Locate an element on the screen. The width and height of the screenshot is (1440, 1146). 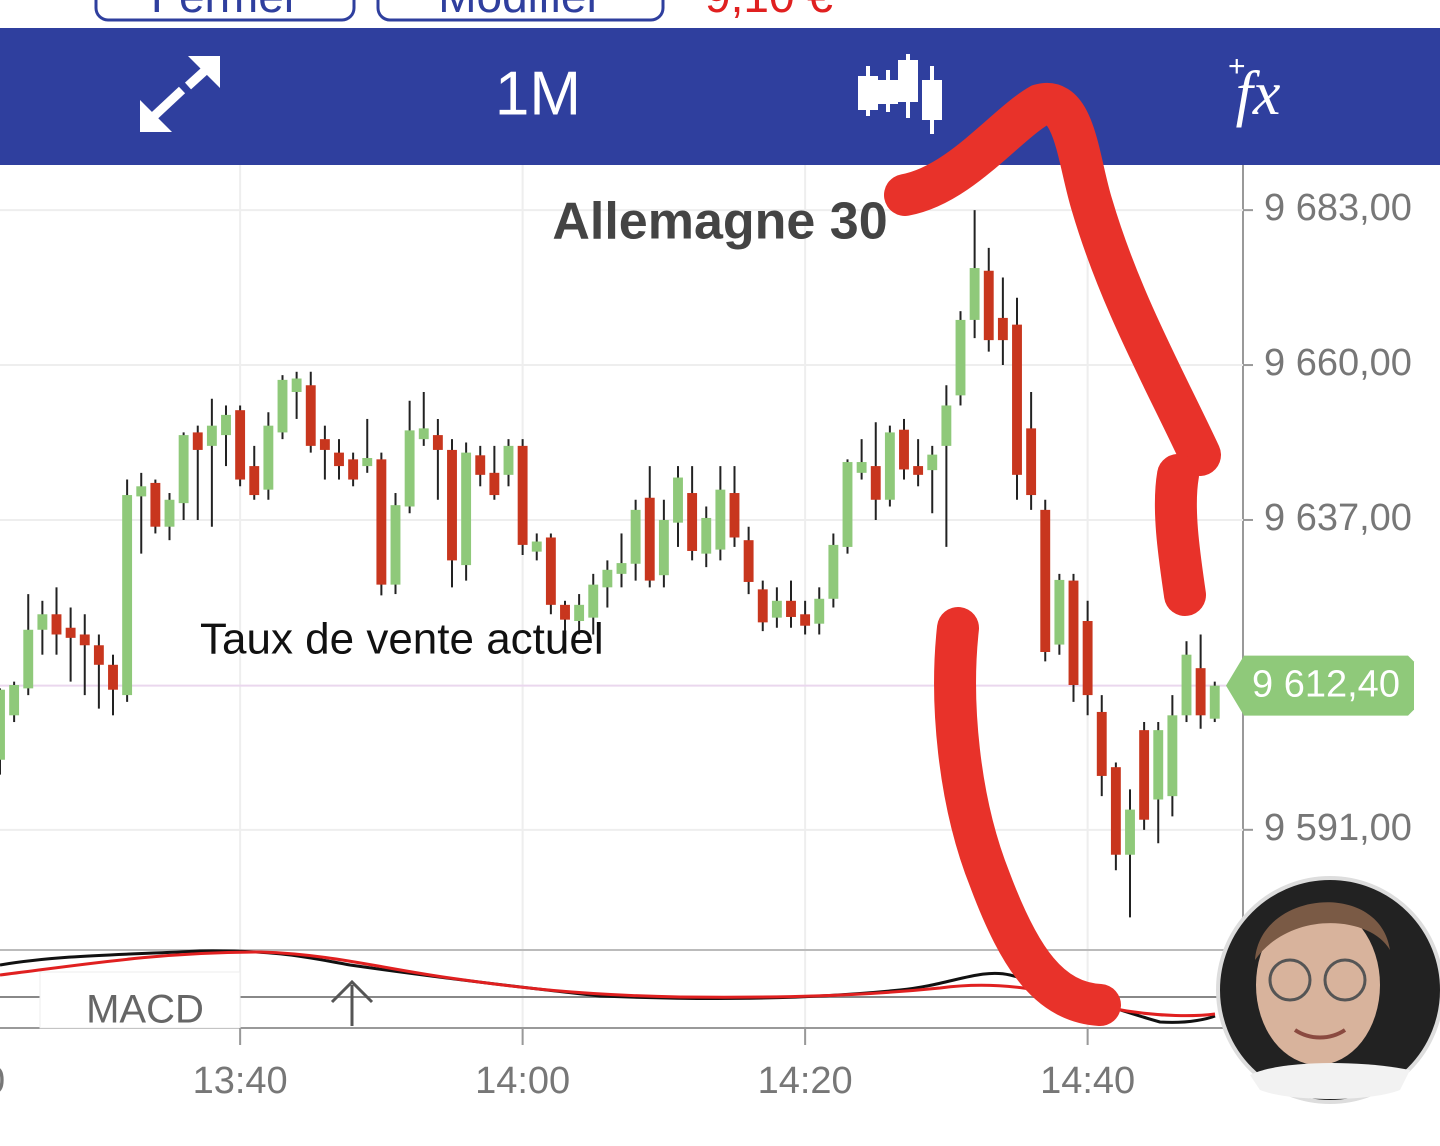
y-tick-label: 9 591,00 is located at coordinates (1338, 828).